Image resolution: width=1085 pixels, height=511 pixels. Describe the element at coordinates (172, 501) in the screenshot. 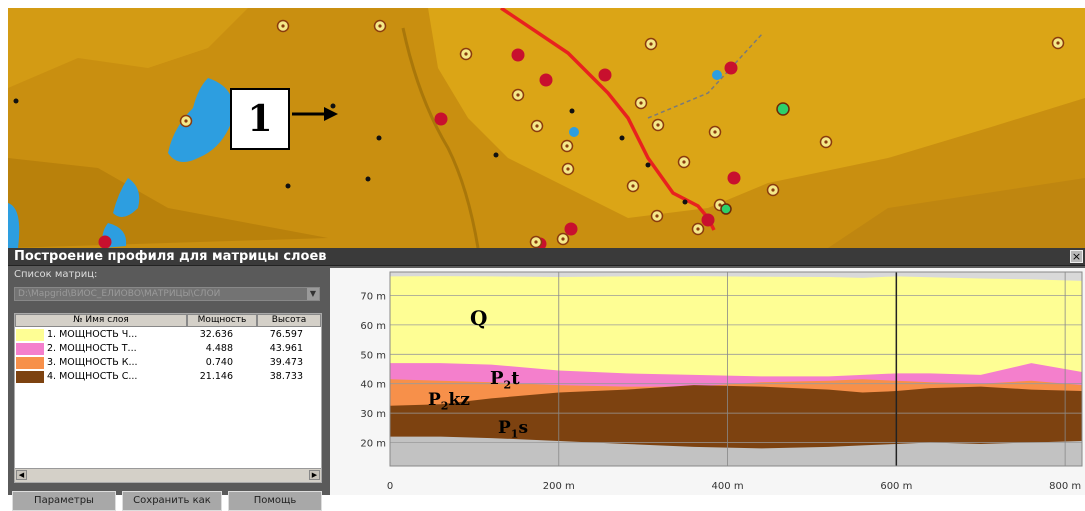

I see `save-as-button: Сохранить как` at that location.